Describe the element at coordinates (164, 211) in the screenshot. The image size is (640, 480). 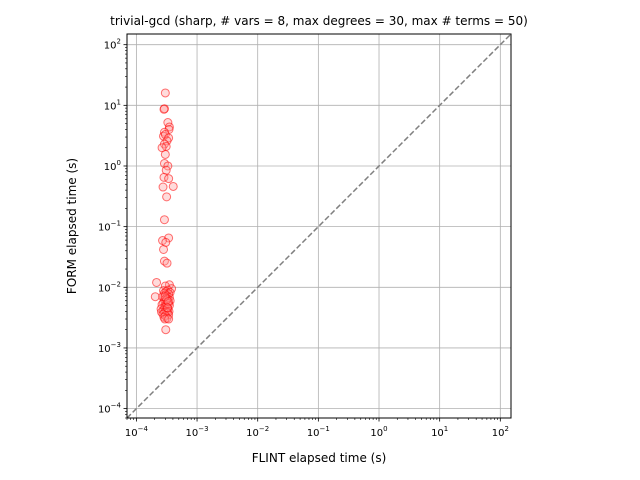
I see `data-points` at that location.